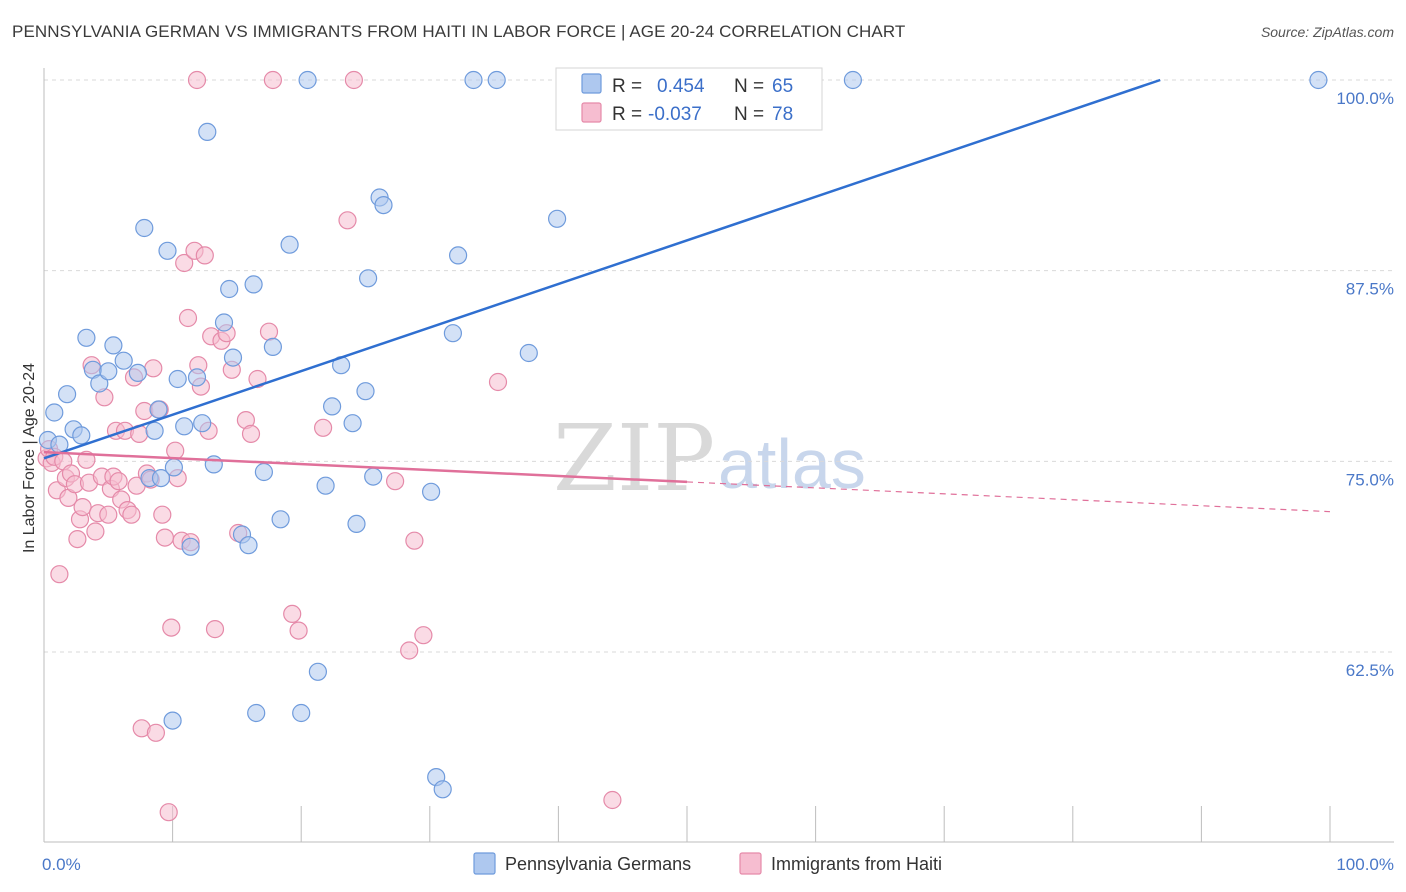  Describe the element at coordinates (1008, 497) in the screenshot. I see `trend-line-haiti-dashed` at that location.